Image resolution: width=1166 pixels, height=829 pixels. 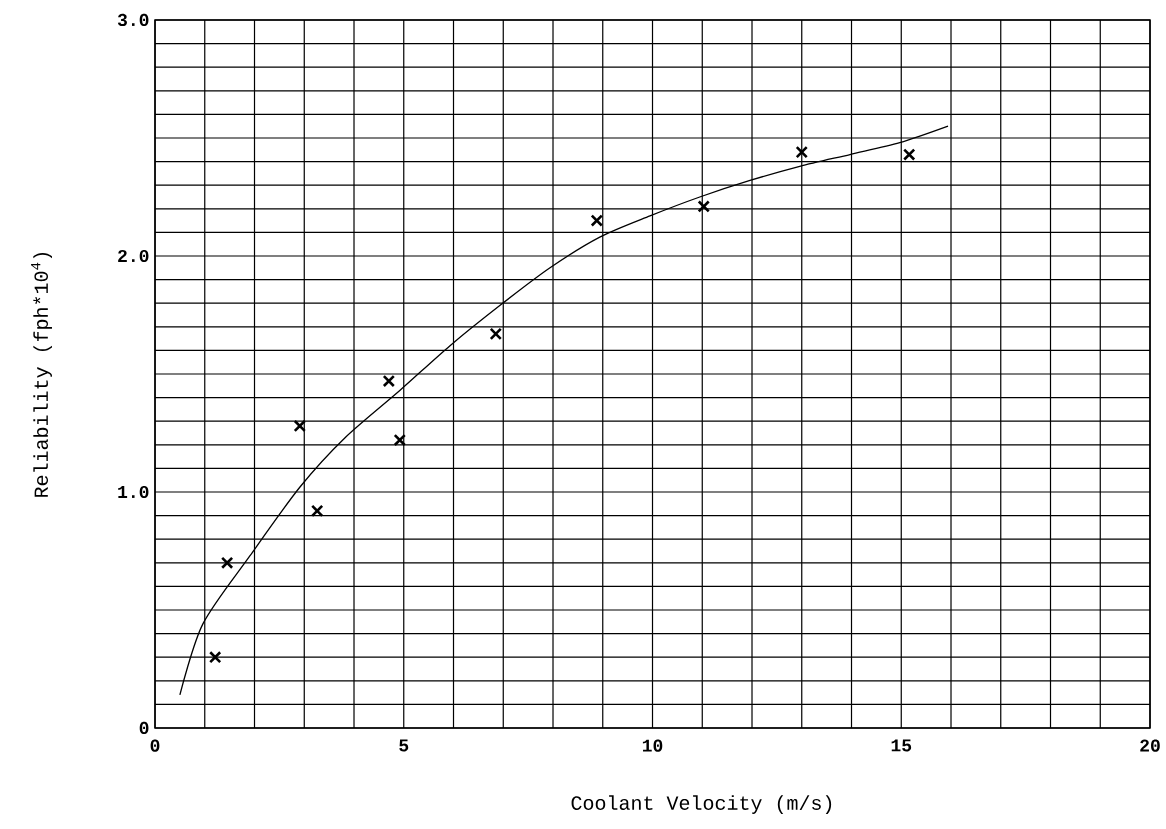 What do you see at coordinates (133, 492) in the screenshot?
I see `y-tick-label: 1.0` at bounding box center [133, 492].